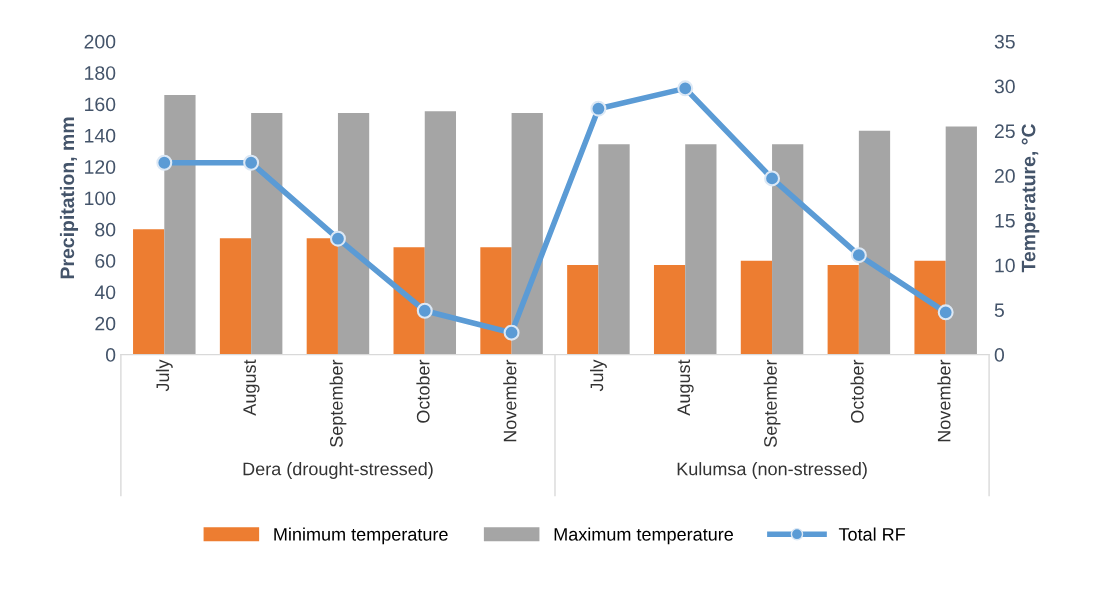 The width and height of the screenshot is (1099, 591). Describe the element at coordinates (772, 470) in the screenshot. I see `text: Kulumsa (non-stressed)` at that location.